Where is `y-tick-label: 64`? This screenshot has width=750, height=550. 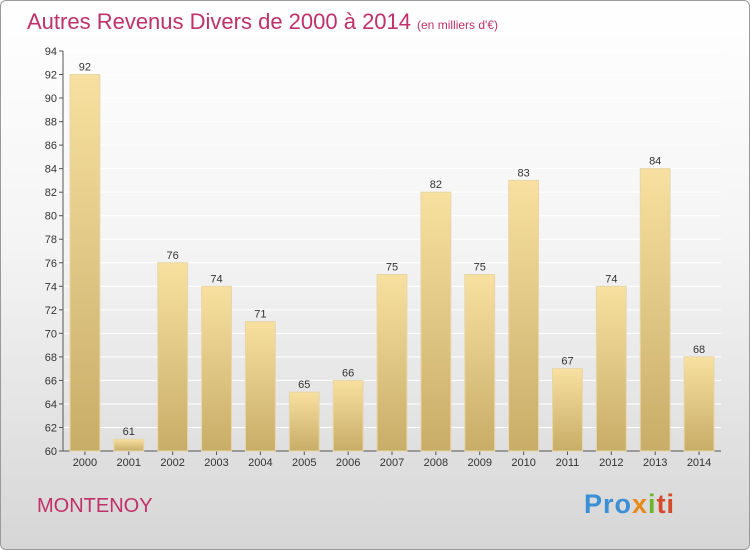
y-tick-label: 64 is located at coordinates (51, 405).